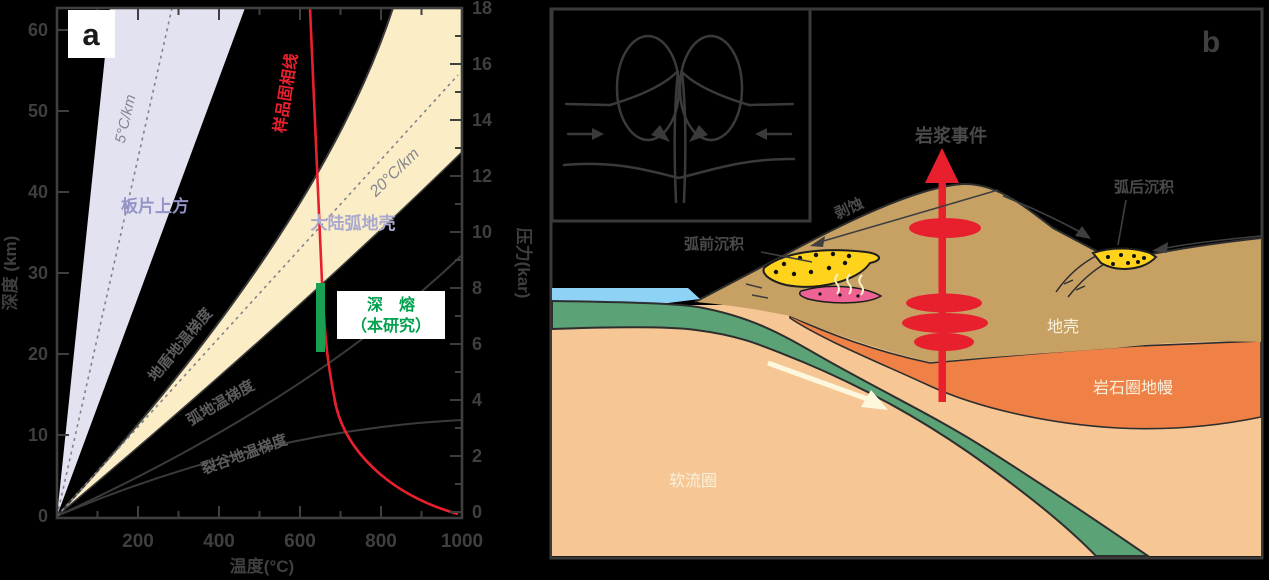  I want to click on melt-lens-dots, so click(839, 295).